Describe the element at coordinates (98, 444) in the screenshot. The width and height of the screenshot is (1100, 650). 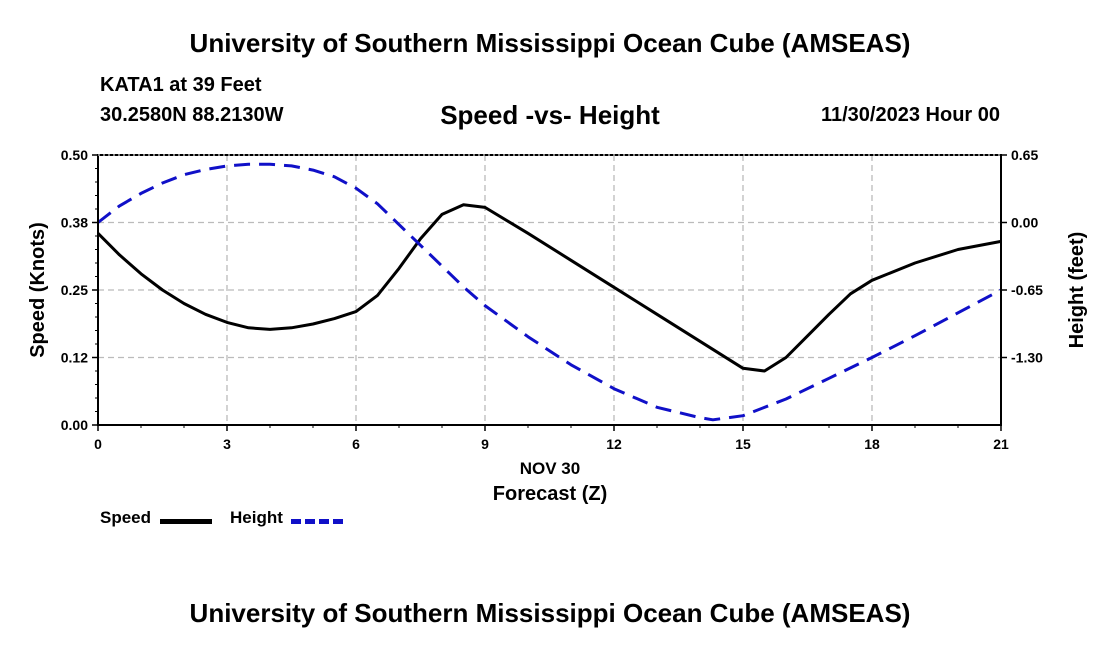
I see `x-tick-label: 0` at that location.